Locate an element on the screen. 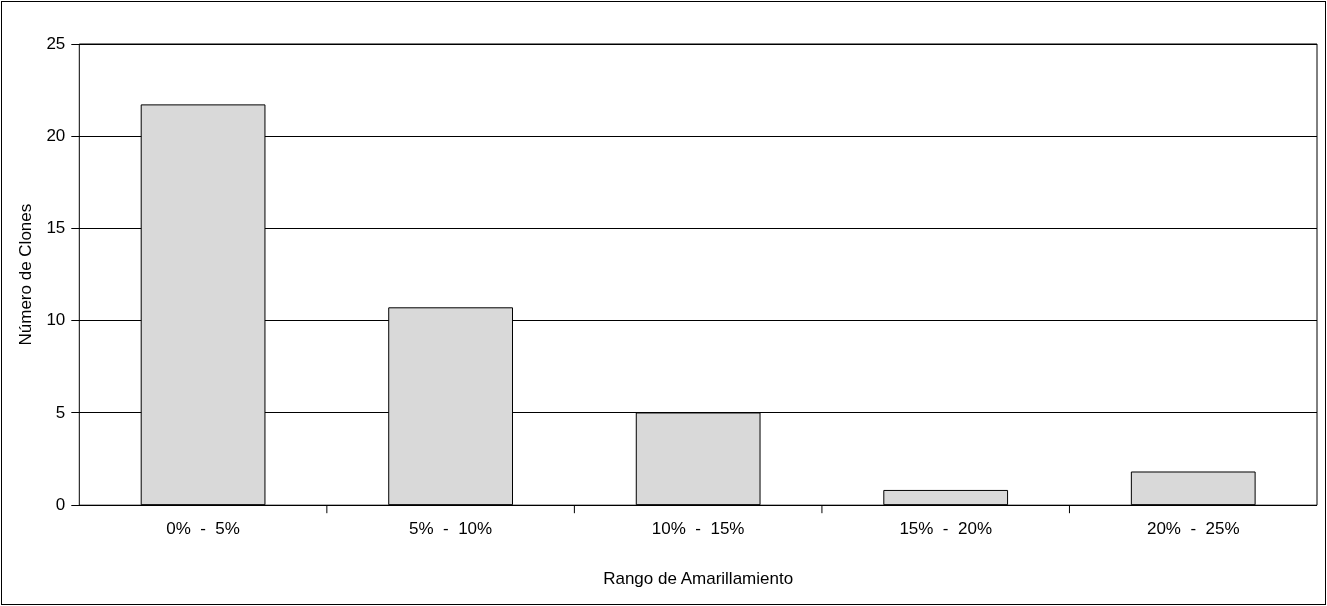  y-tick-label: 15 is located at coordinates (56, 228).